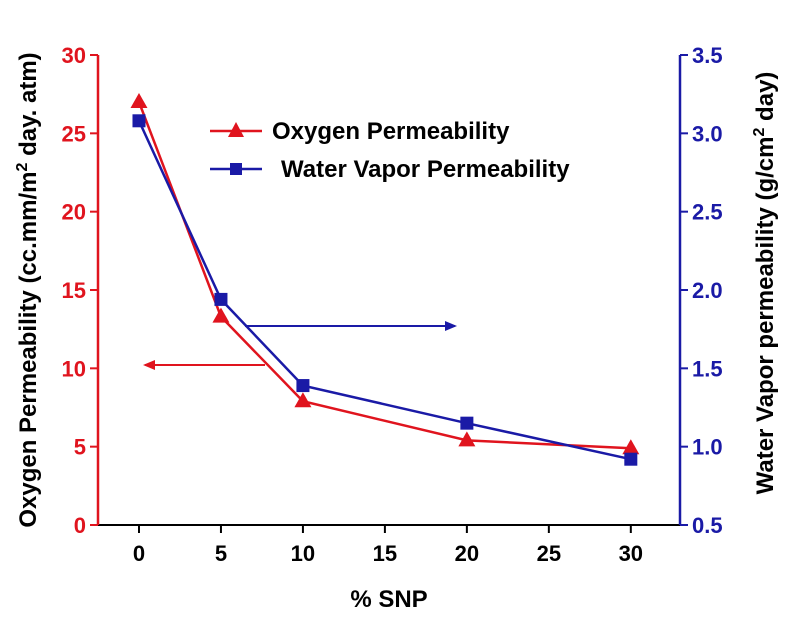 This screenshot has height=623, width=787. What do you see at coordinates (80, 447) in the screenshot?
I see `left-tick-label: 5` at bounding box center [80, 447].